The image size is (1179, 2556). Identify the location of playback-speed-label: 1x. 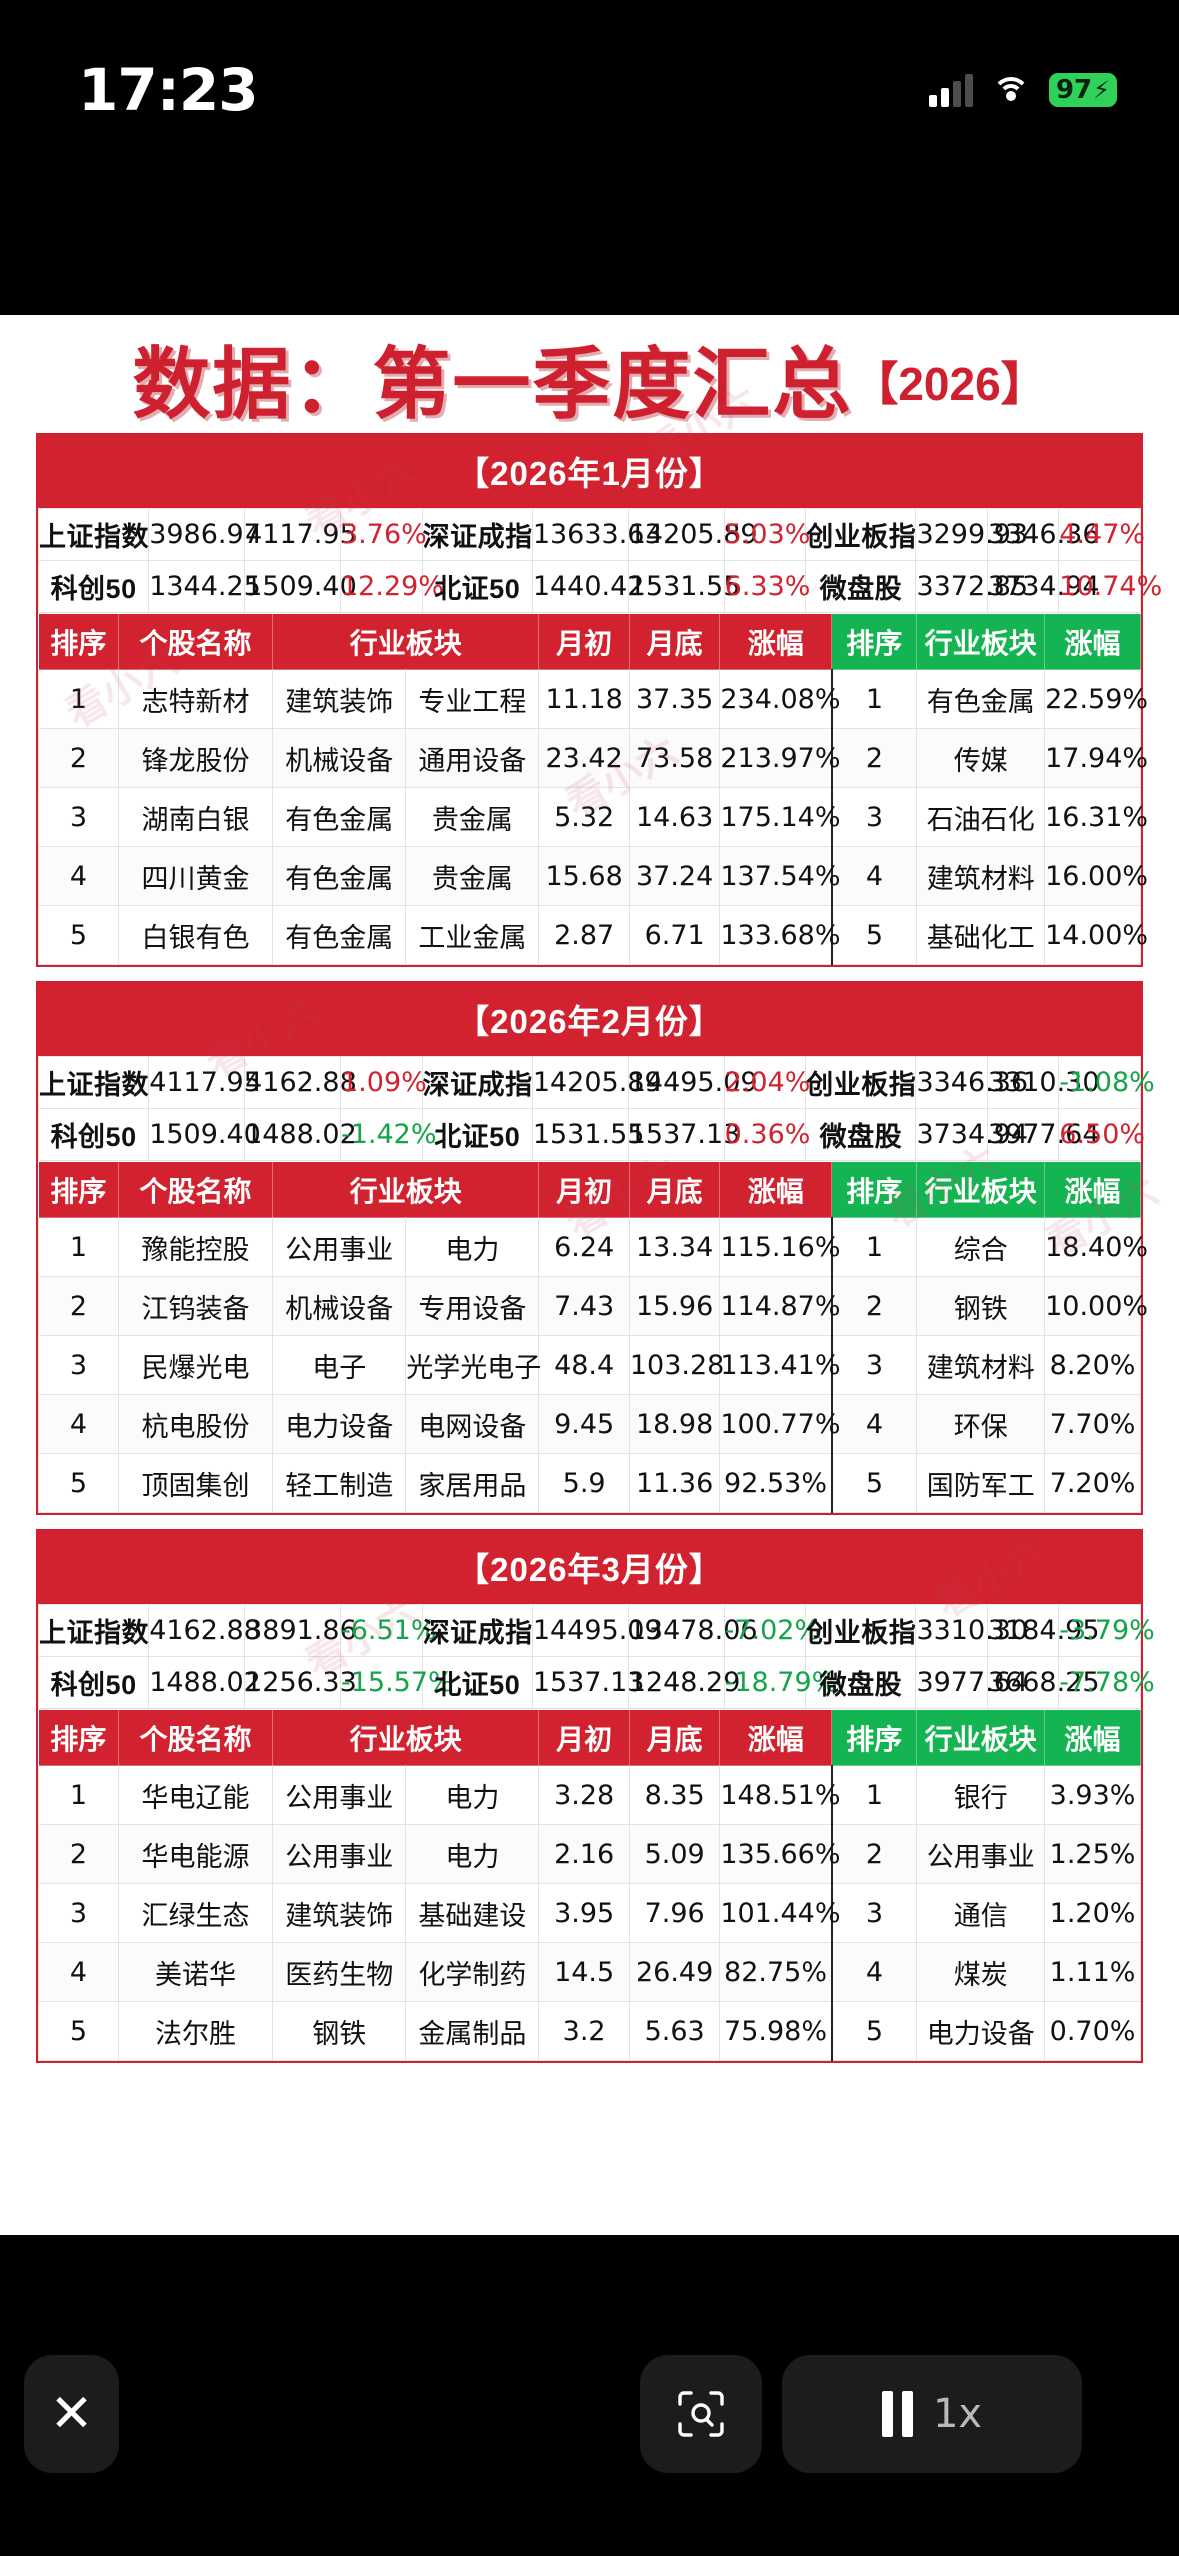
(957, 2414).